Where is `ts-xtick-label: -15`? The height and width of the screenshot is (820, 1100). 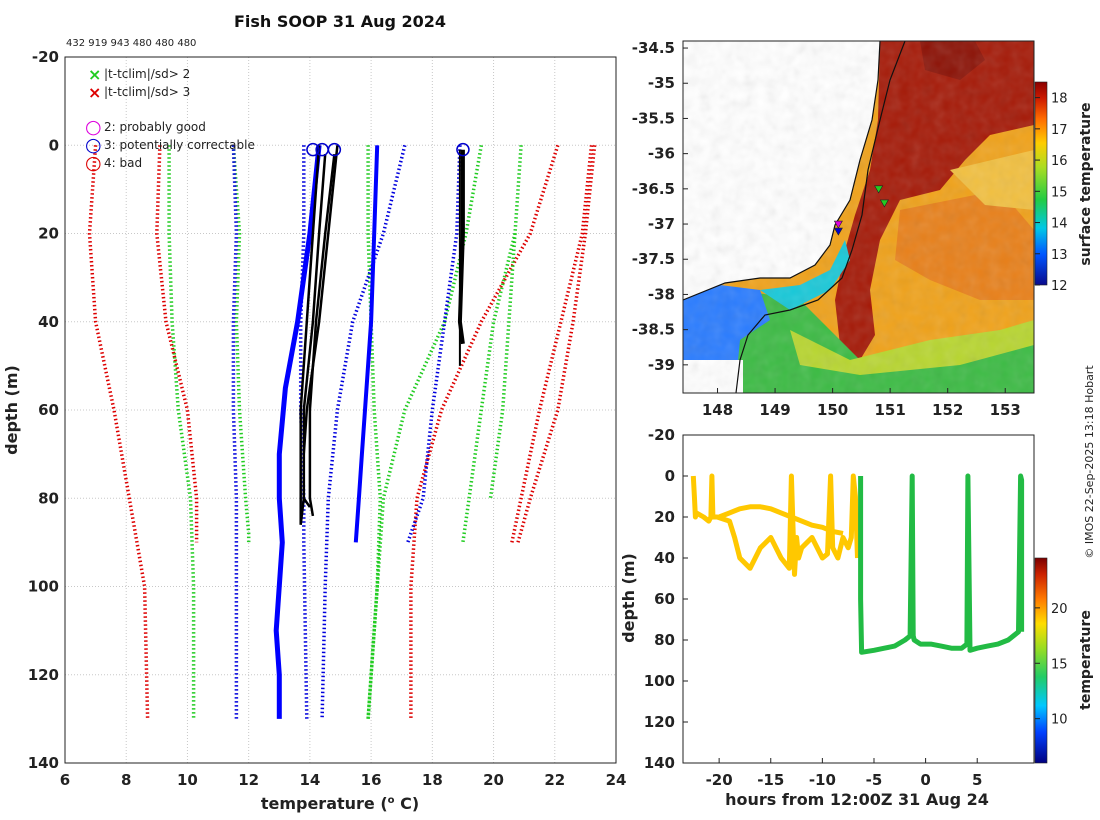 ts-xtick-label: -15 is located at coordinates (770, 780).